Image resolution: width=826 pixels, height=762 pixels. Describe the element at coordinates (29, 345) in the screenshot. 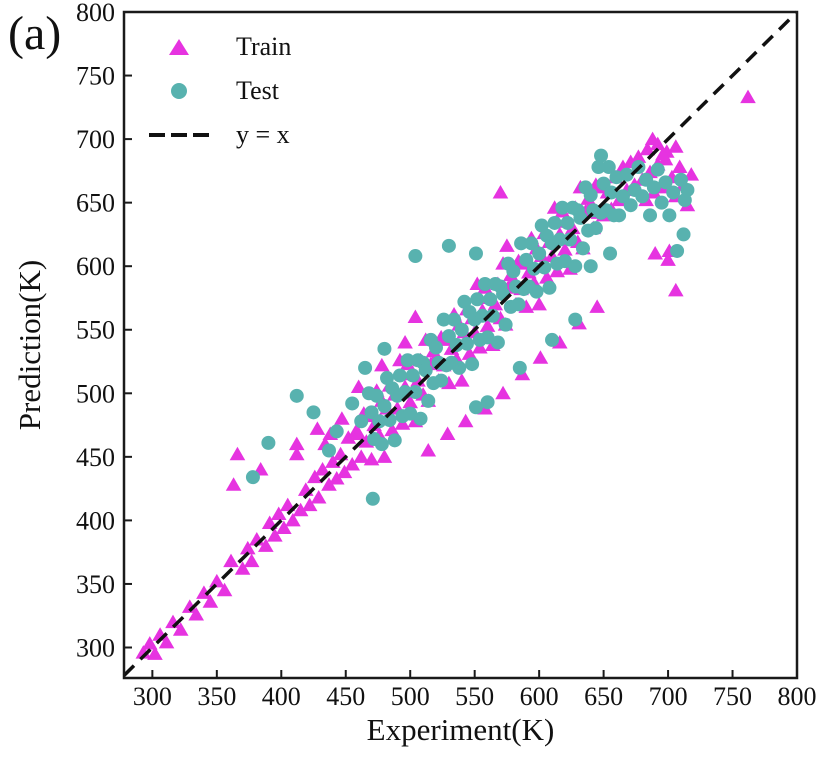

I see `y-axis-label: Prediction(K)` at that location.